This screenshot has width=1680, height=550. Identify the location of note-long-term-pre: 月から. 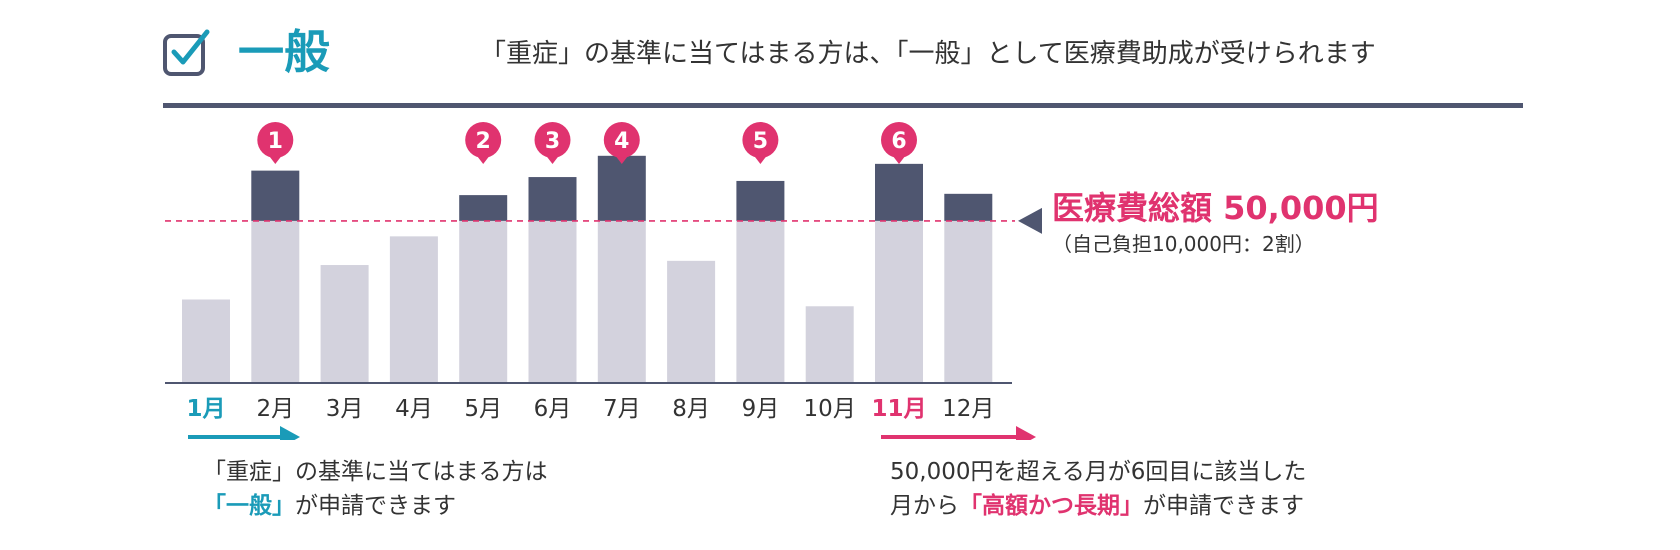
(924, 506).